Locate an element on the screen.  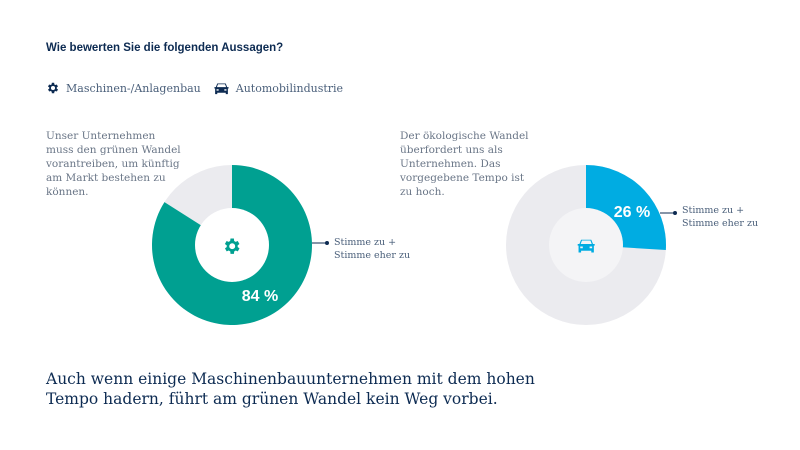
question-line: können. is located at coordinates (67, 192).